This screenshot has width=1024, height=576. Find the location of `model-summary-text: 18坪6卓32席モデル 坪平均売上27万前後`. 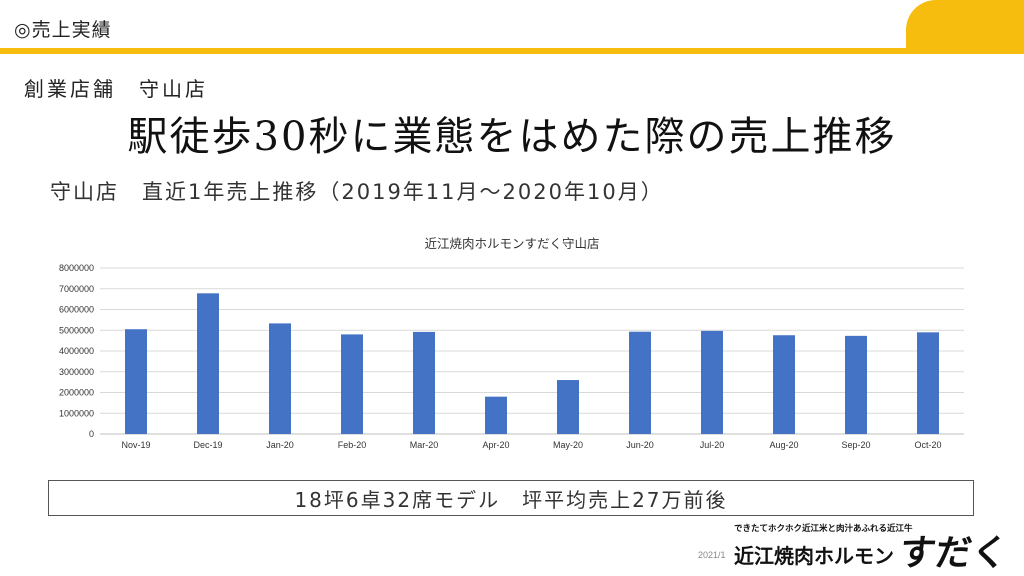

model-summary-text: 18坪6卓32席モデル 坪平均売上27万前後 is located at coordinates (511, 499).